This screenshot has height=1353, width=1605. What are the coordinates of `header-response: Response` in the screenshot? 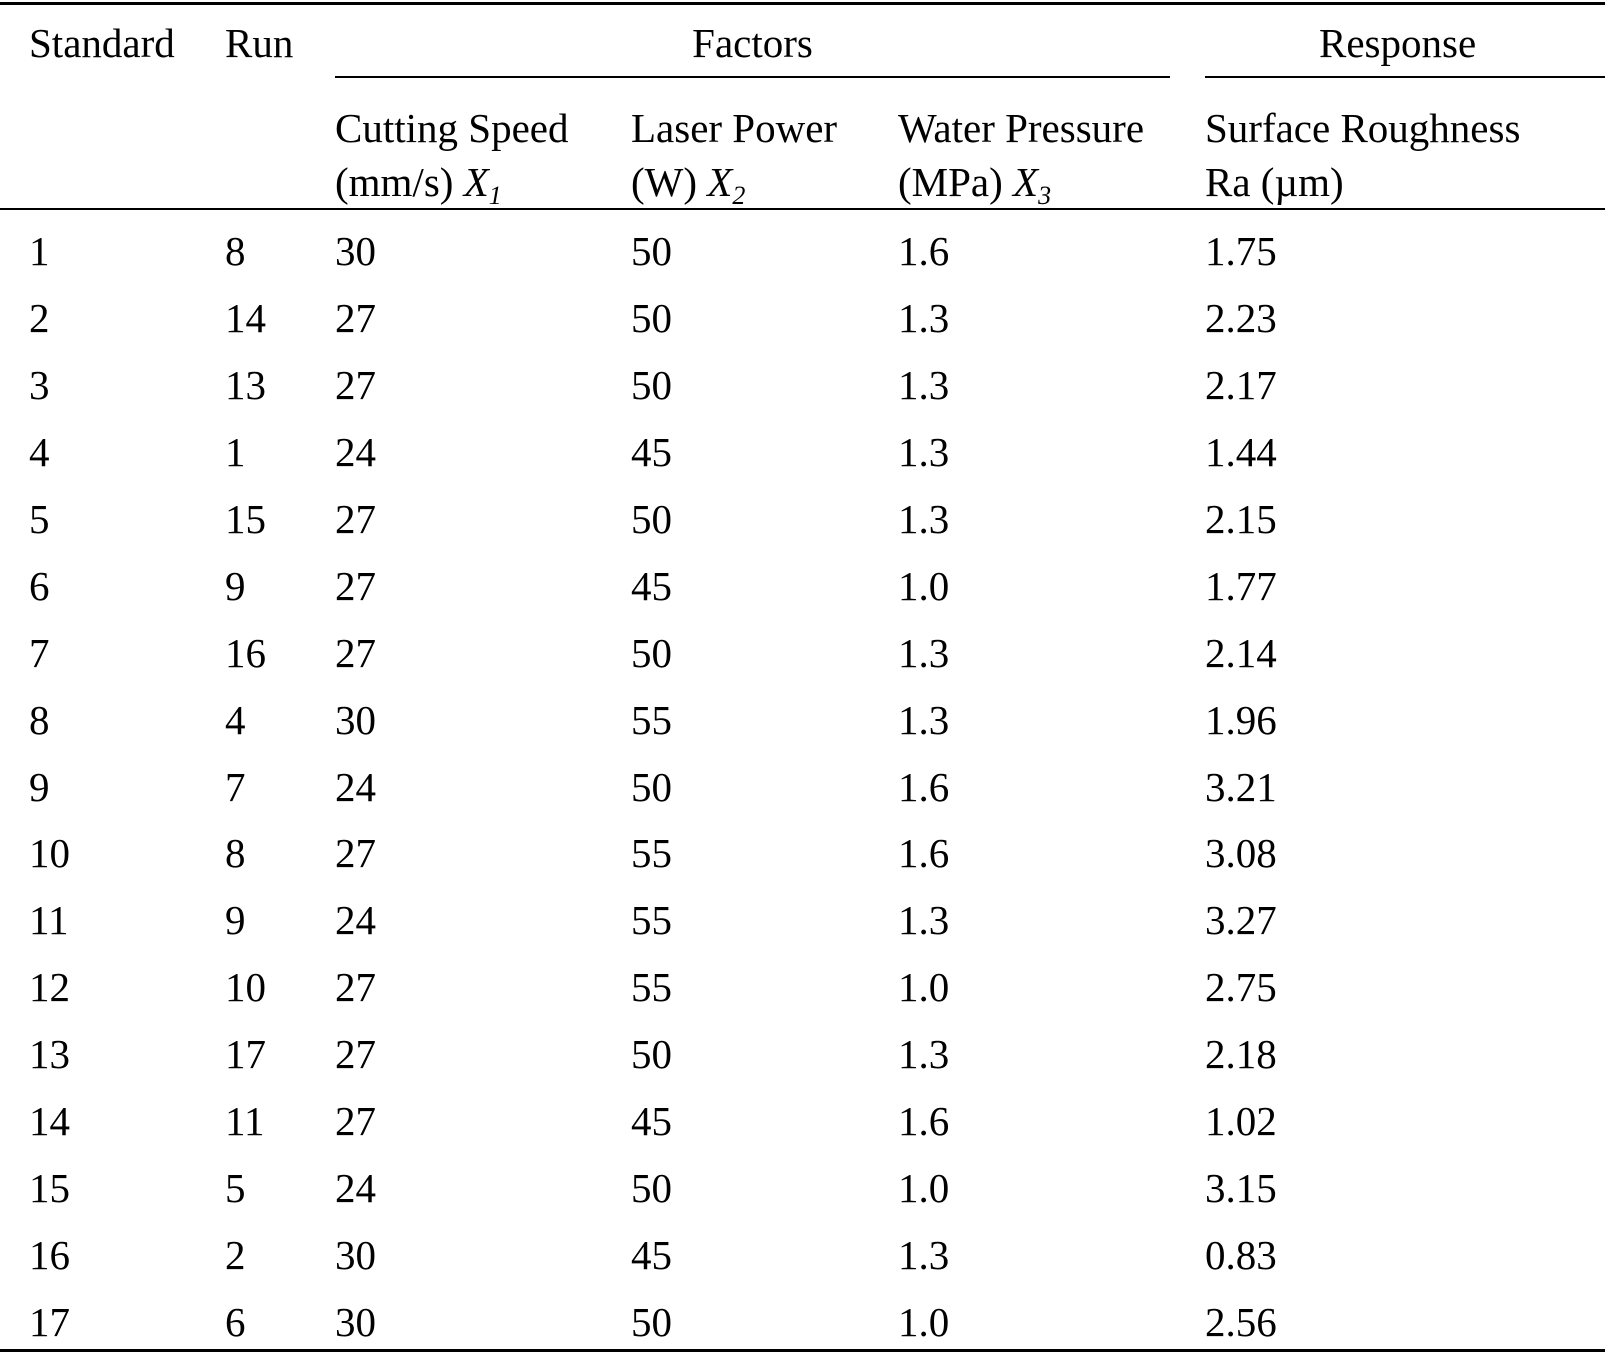 It's located at (1398, 43).